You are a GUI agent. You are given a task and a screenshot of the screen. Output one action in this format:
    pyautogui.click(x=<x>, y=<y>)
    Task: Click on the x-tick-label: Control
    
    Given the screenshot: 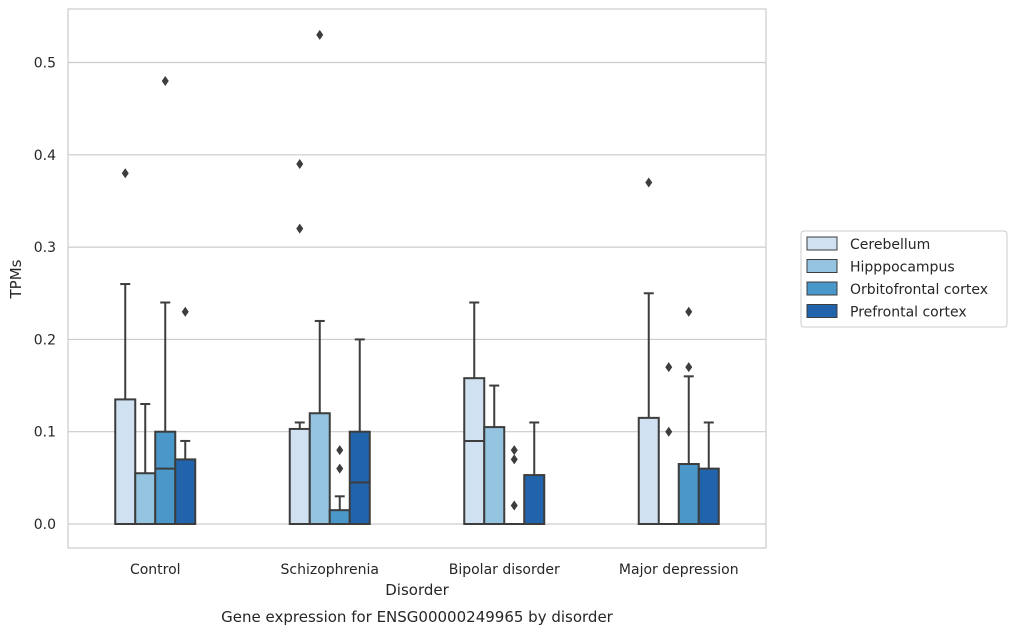 What is the action you would take?
    pyautogui.click(x=155, y=570)
    